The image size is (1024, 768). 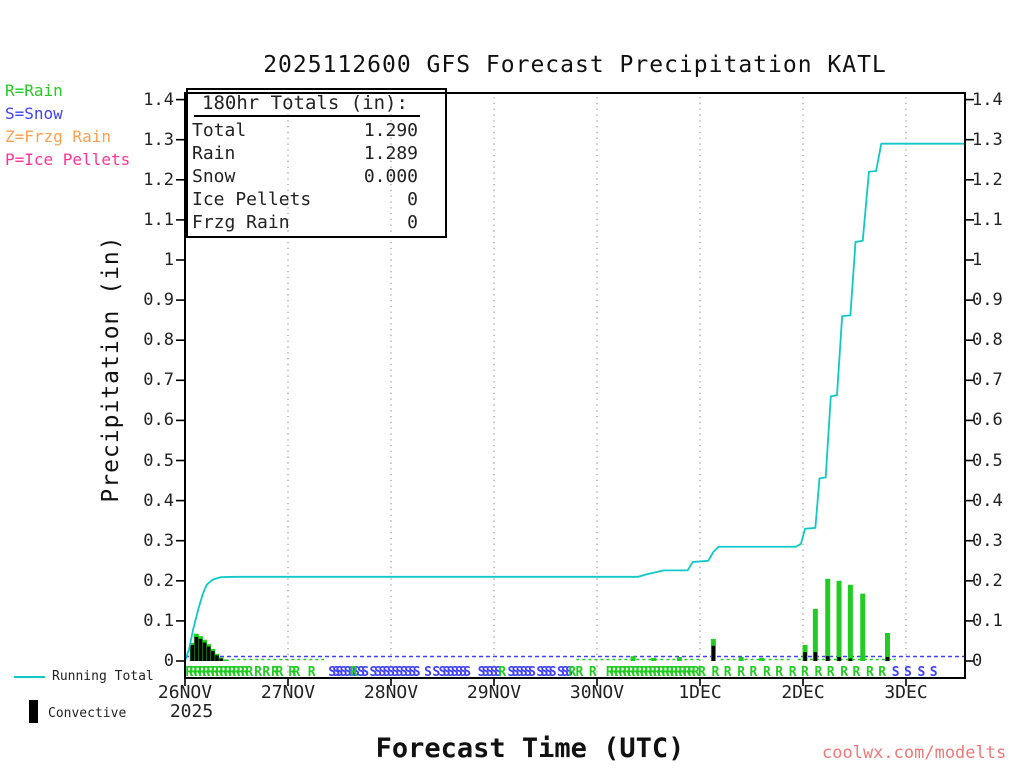 I want to click on totals-row-rain: Rain 1.289, so click(x=305, y=153).